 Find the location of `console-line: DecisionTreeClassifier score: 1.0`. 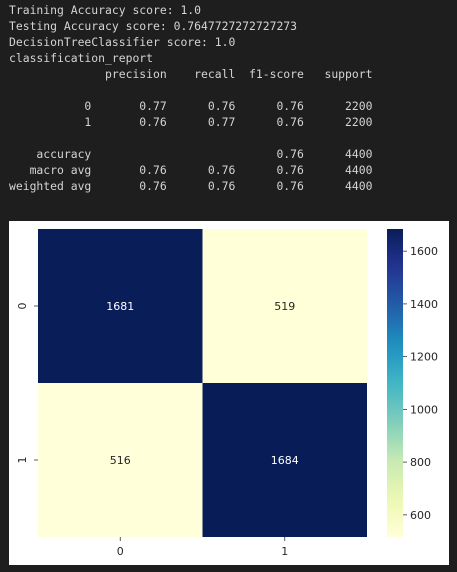

console-line: DecisionTreeClassifier score: 1.0 is located at coordinates (190, 42).